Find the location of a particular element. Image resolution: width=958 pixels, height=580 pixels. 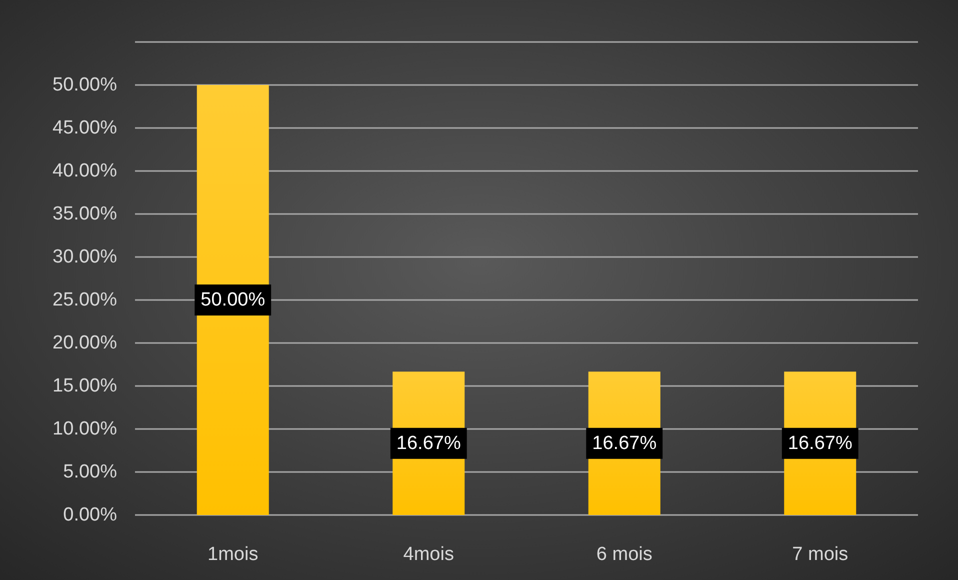

x-tick-label: 1mois is located at coordinates (233, 554).